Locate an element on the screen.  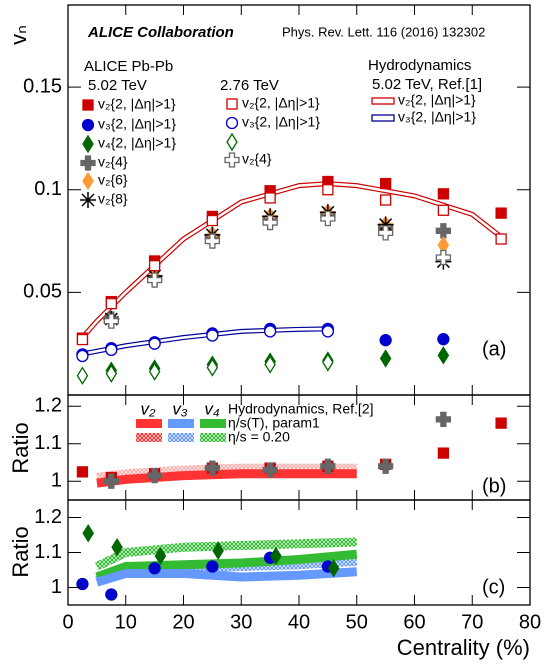
legend-label: v₃{2, |Δη|>1} is located at coordinates (281, 122).